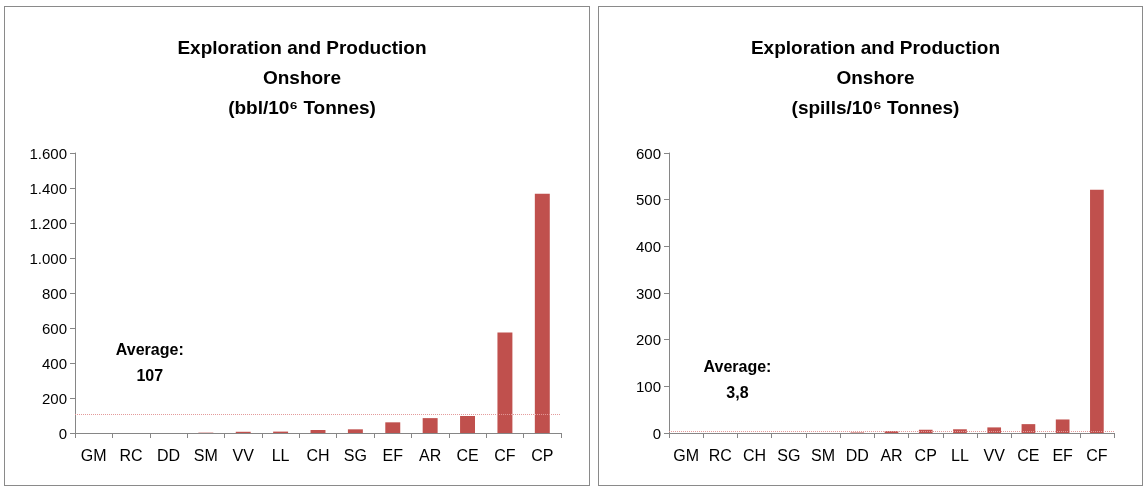  Describe the element at coordinates (48, 188) in the screenshot. I see `y-tick-label: 1.400` at that location.